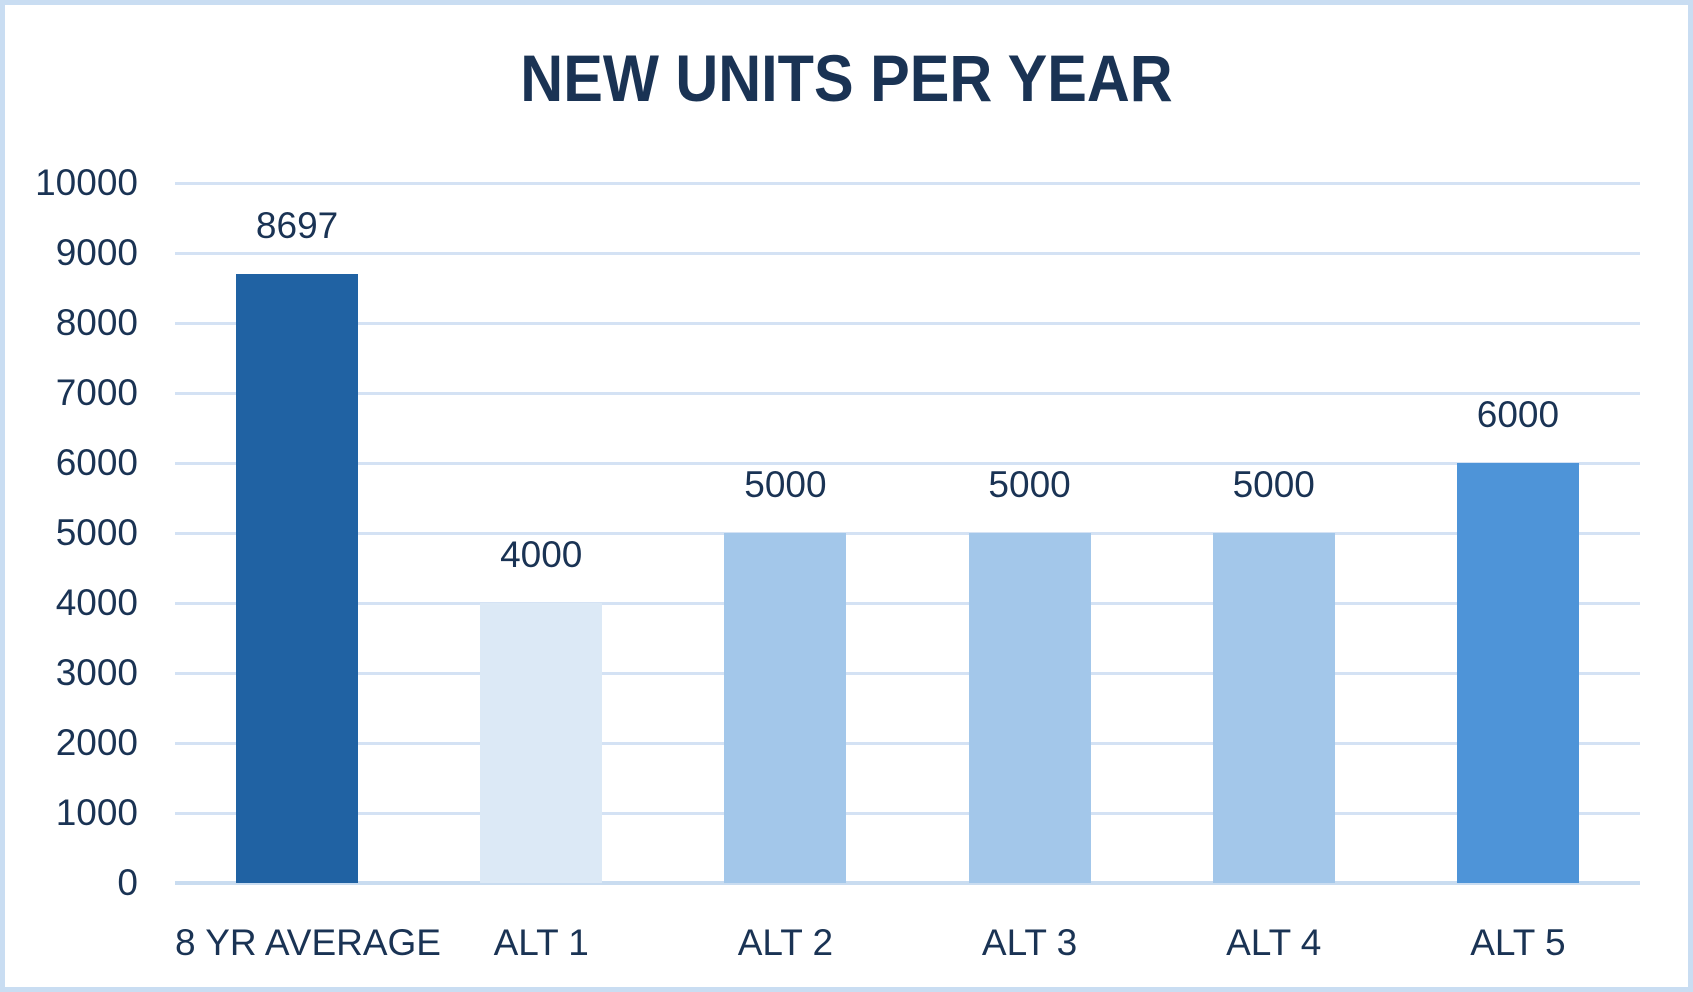 This screenshot has height=992, width=1693. I want to click on x-axis-label-alt-2: ALT 2, so click(785, 942).